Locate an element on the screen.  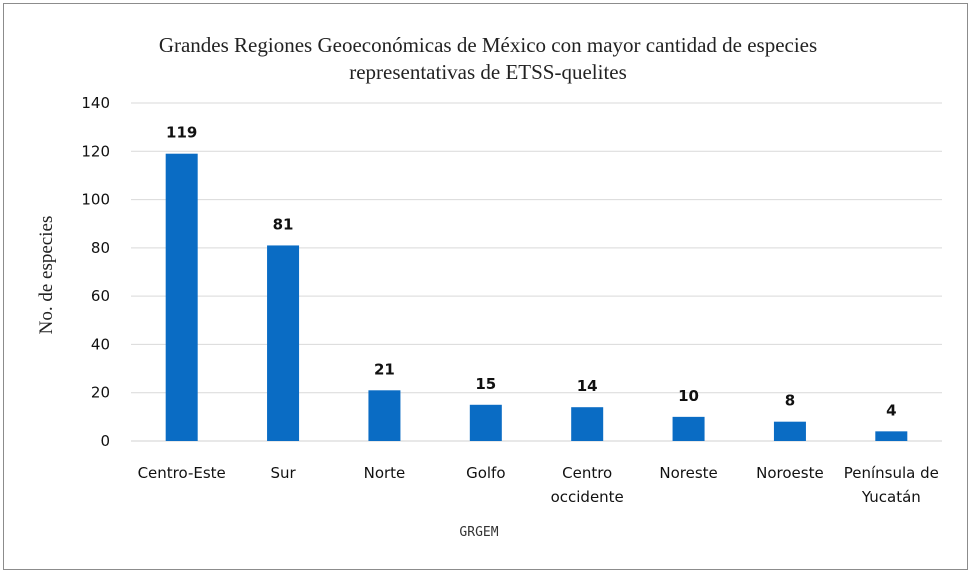
x-axis-title: GRGEM is located at coordinates (478, 532).